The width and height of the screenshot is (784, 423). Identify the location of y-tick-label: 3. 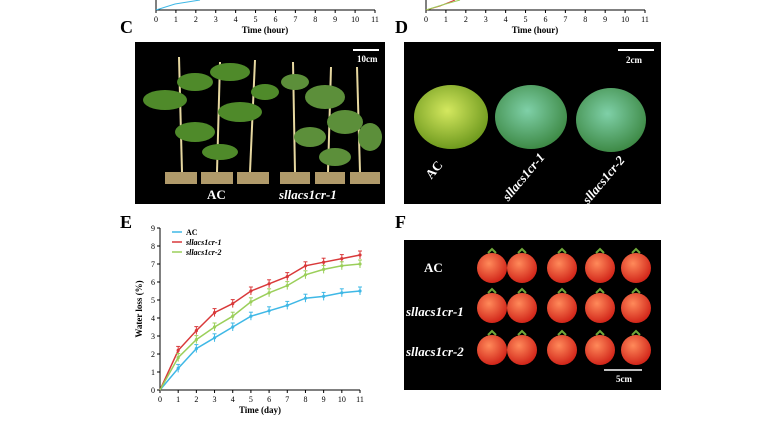
(153, 336).